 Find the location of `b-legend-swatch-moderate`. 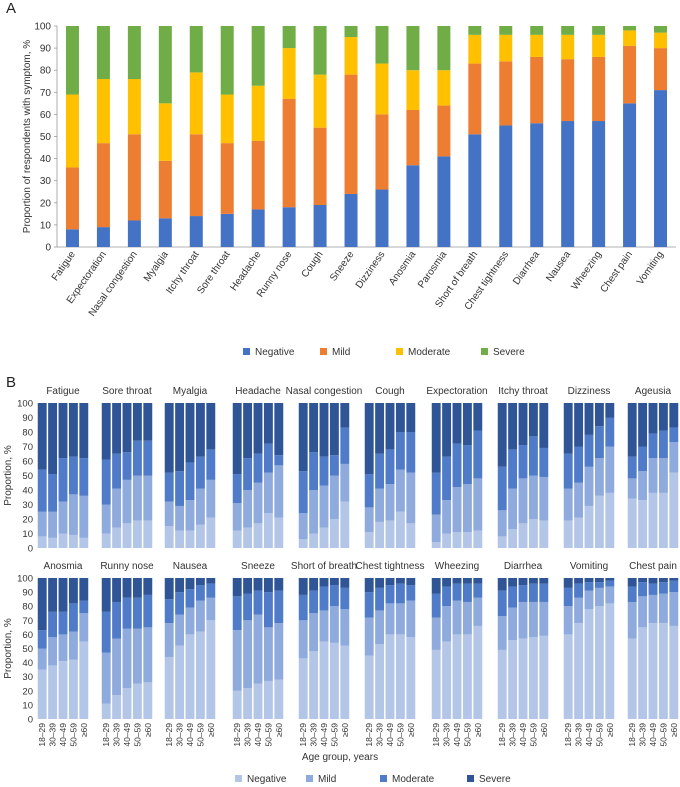

b-legend-swatch-moderate is located at coordinates (383, 778).